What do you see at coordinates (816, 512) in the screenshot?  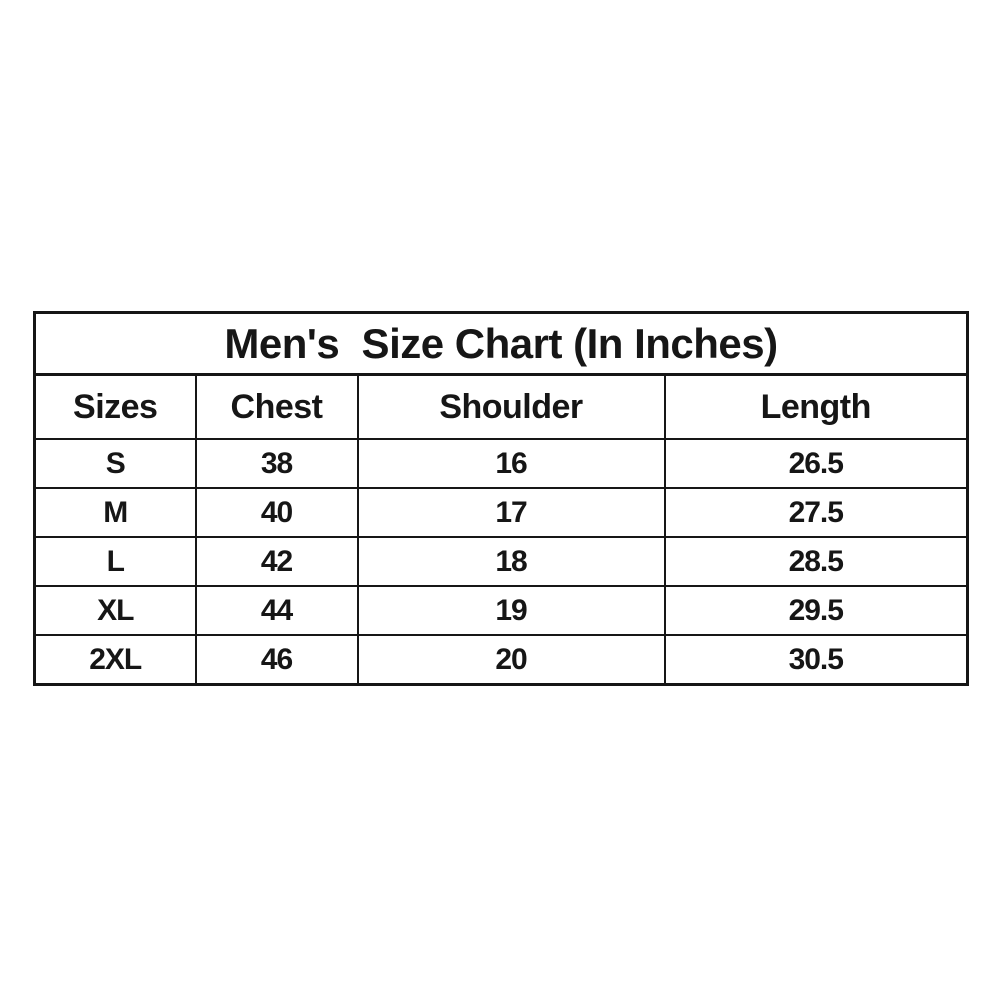 I see `length-cell: 27.5` at bounding box center [816, 512].